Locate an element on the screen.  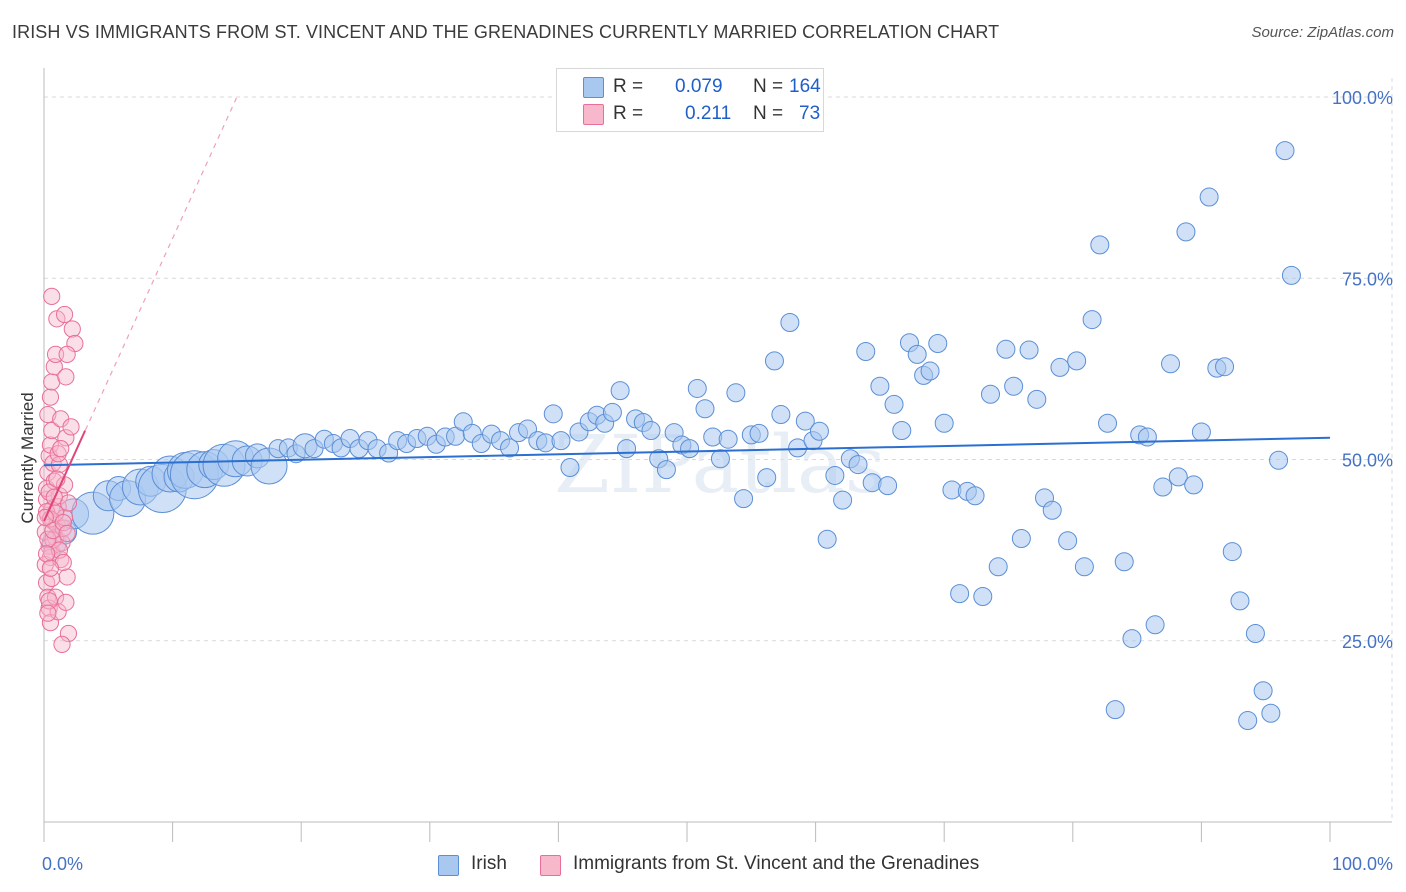
y-tick-label: 75.0% is located at coordinates (1367, 279).